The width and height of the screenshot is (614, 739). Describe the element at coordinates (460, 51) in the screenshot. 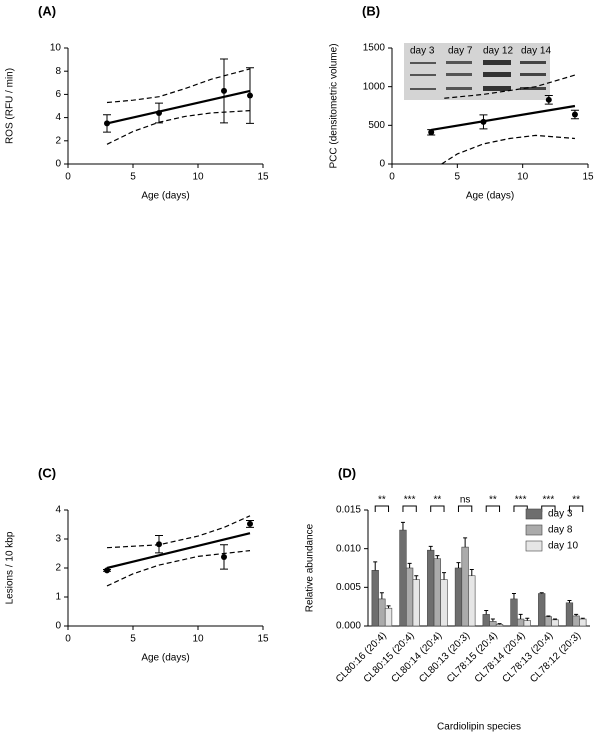

I see `inset-label: day 7` at that location.